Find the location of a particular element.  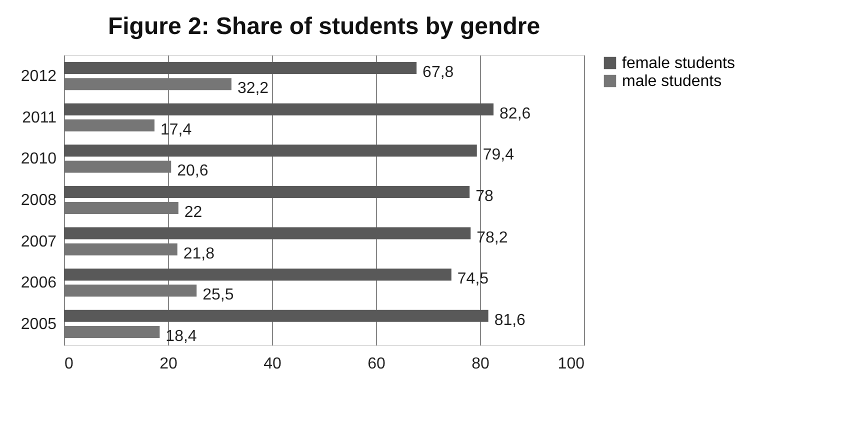

y-tick-label: 2010 is located at coordinates (38, 159).